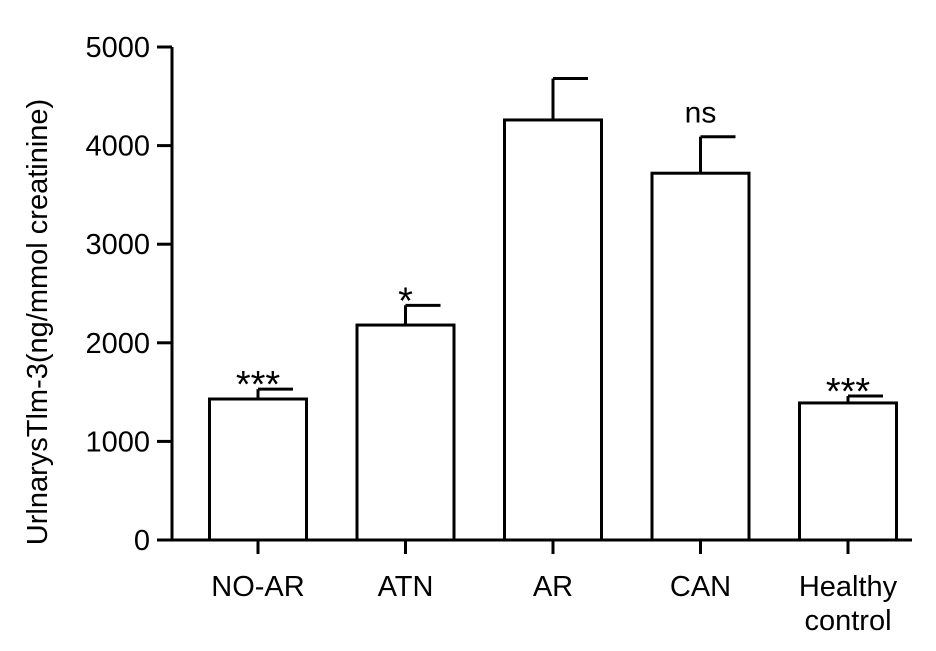 The image size is (936, 651). Describe the element at coordinates (38, 322) in the screenshot. I see `y-axis-label: UrlnarysTlm-3(ng/mmol creatinine)` at that location.